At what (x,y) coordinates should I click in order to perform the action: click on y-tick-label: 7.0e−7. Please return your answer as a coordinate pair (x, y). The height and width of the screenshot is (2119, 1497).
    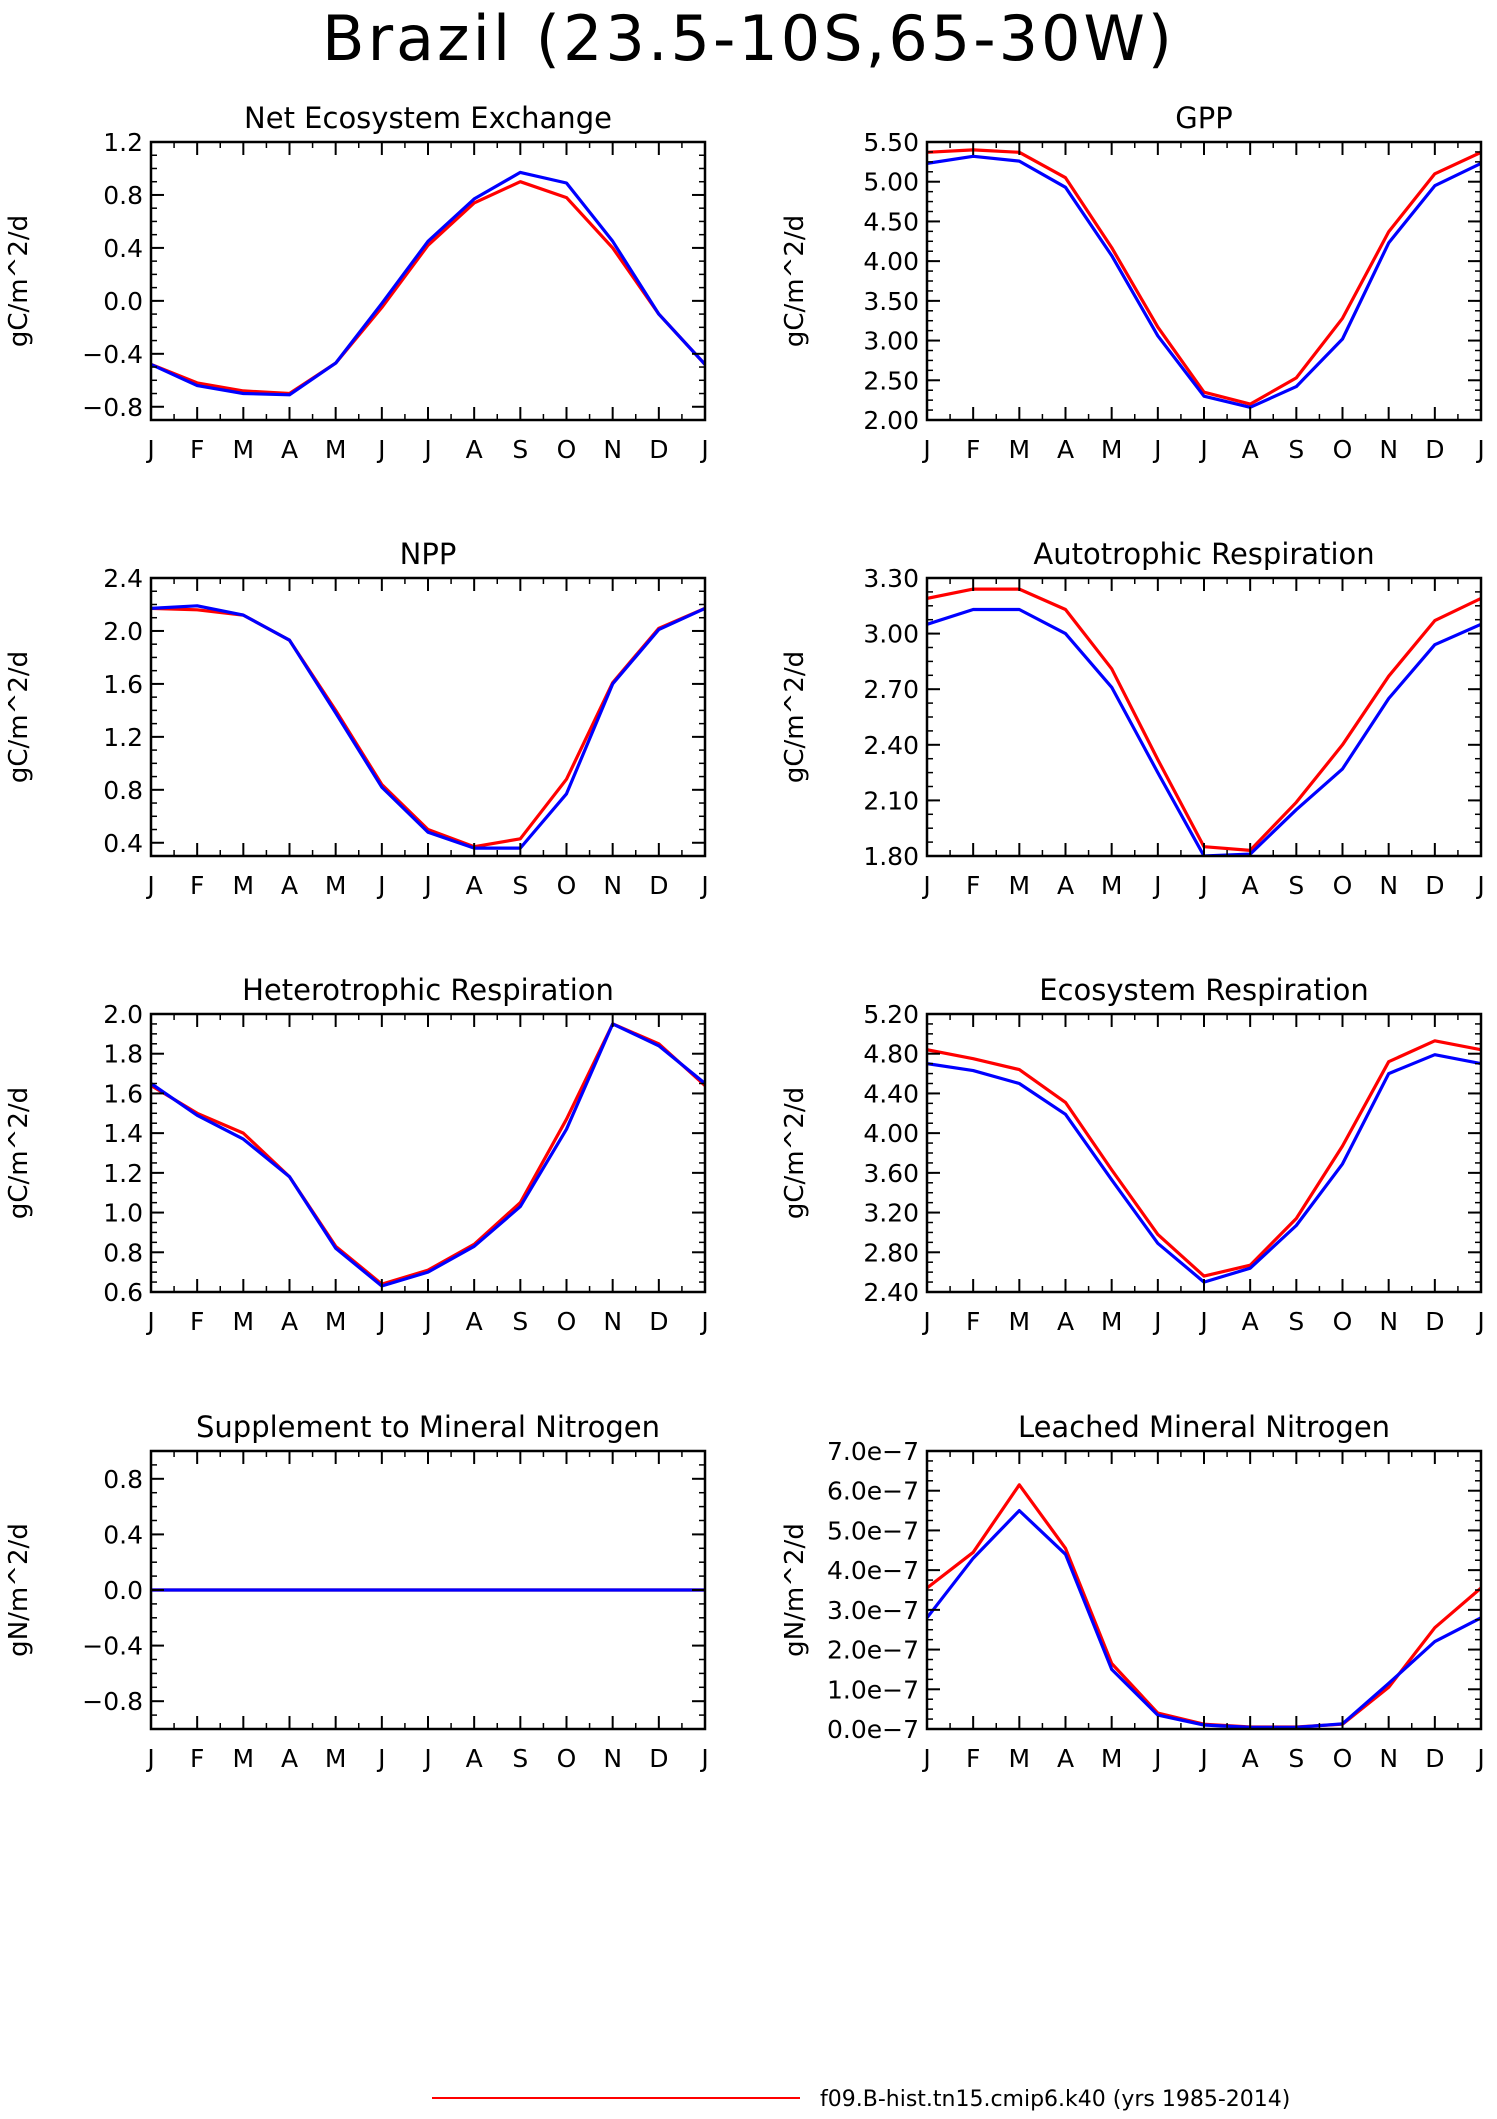
    Looking at the image, I should click on (873, 1451).